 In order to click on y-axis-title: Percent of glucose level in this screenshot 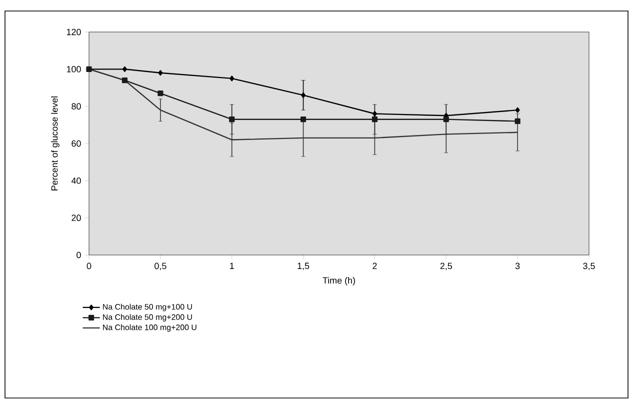, I will do `click(55, 143)`.